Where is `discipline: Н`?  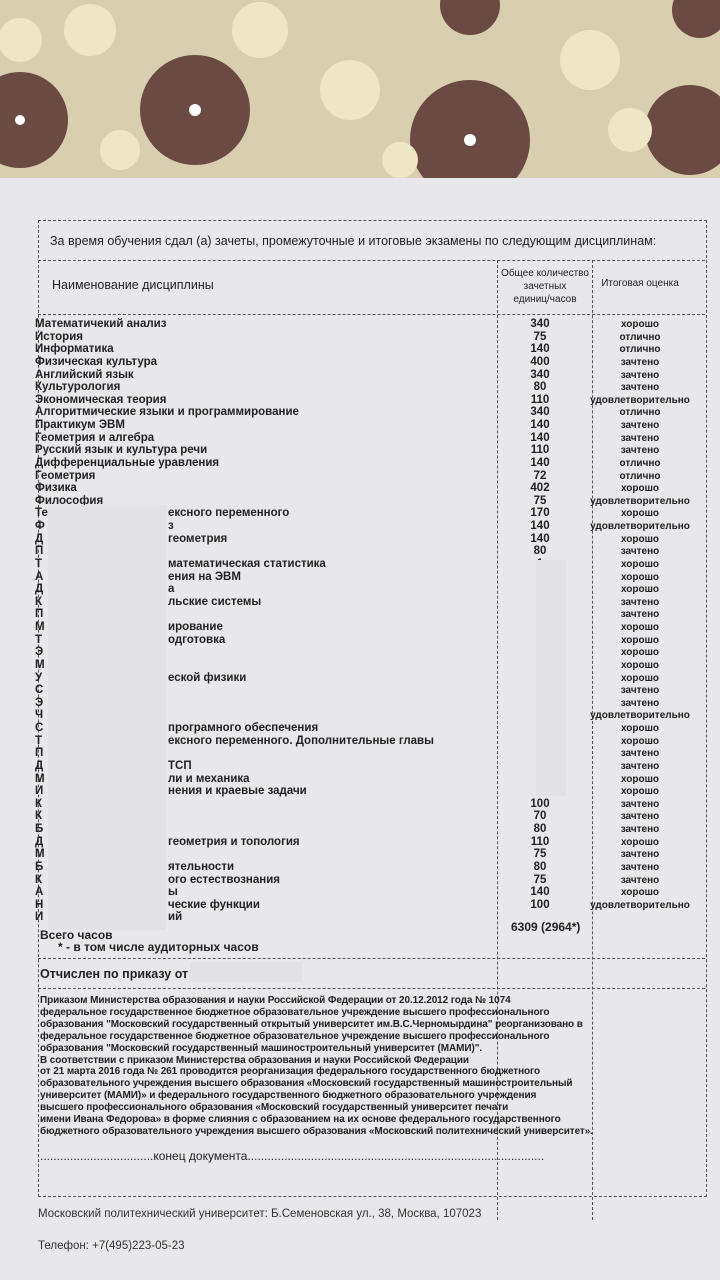 discipline: Н is located at coordinates (39, 904).